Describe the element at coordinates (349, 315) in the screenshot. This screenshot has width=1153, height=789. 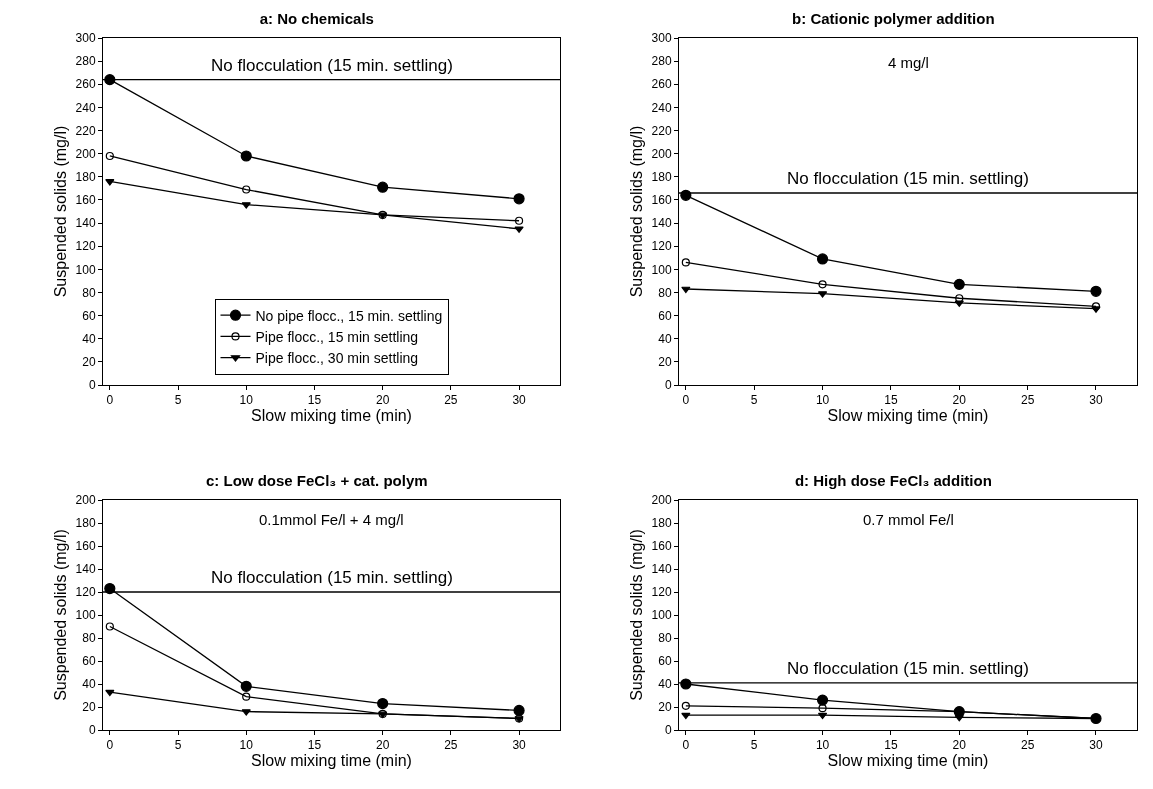
I see `legend-label: No pipe flocc., 15 min. settling` at that location.